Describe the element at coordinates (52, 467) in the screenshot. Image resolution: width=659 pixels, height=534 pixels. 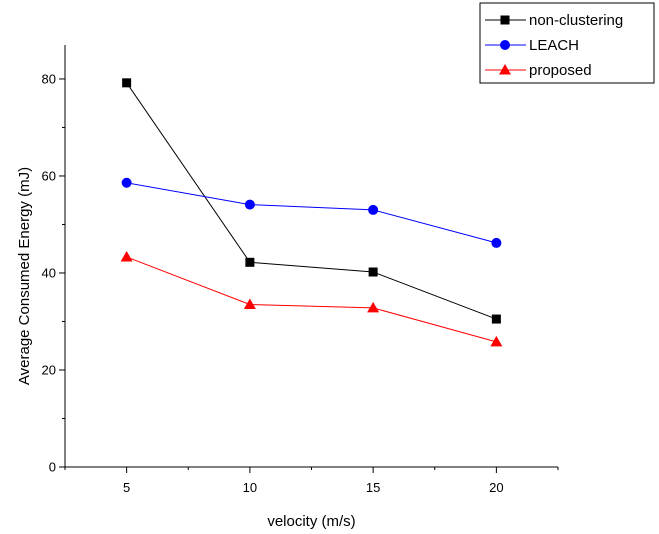
I see `y-tick-label: 0` at that location.